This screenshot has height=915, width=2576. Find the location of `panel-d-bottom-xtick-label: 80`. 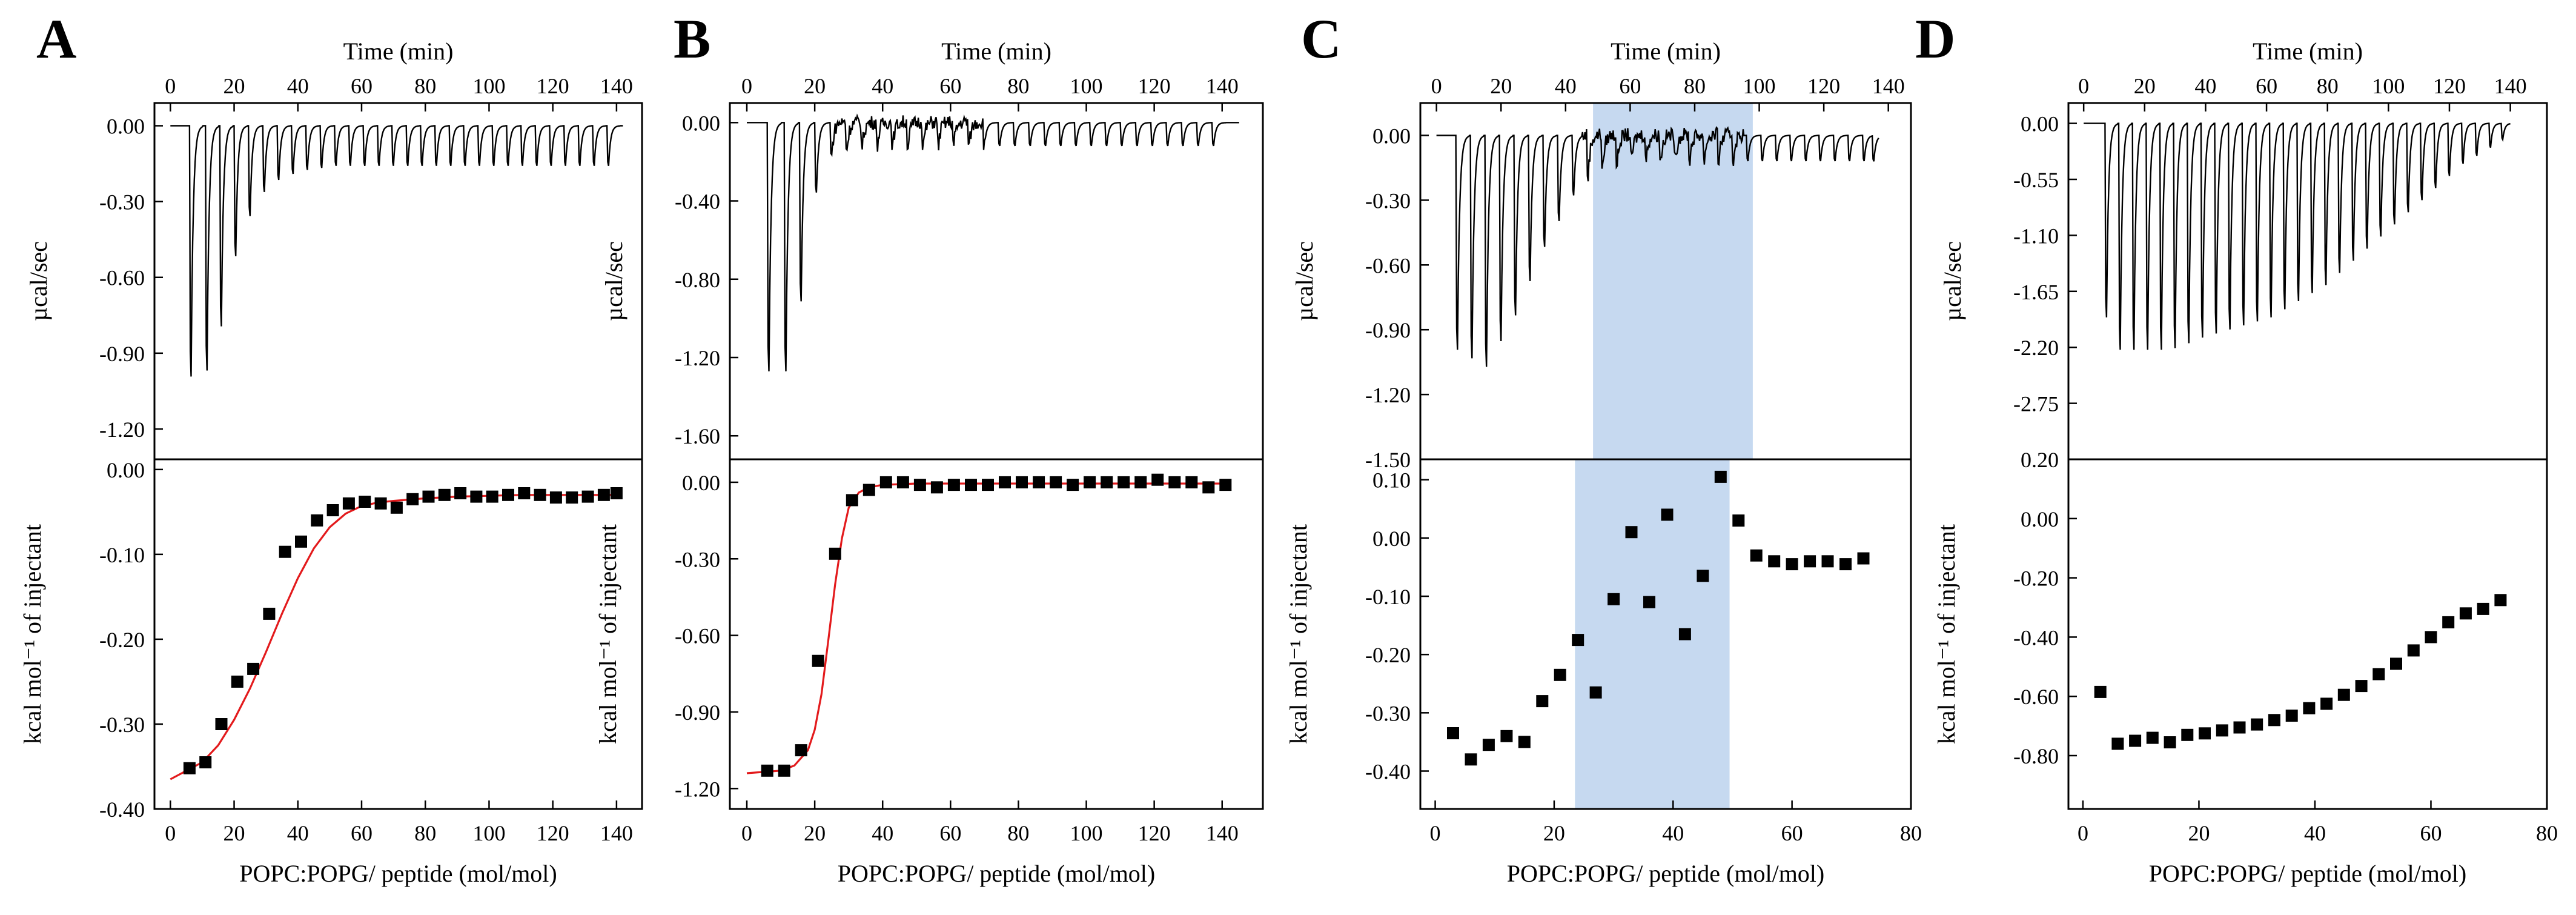

panel-d-bottom-xtick-label: 80 is located at coordinates (2547, 833).